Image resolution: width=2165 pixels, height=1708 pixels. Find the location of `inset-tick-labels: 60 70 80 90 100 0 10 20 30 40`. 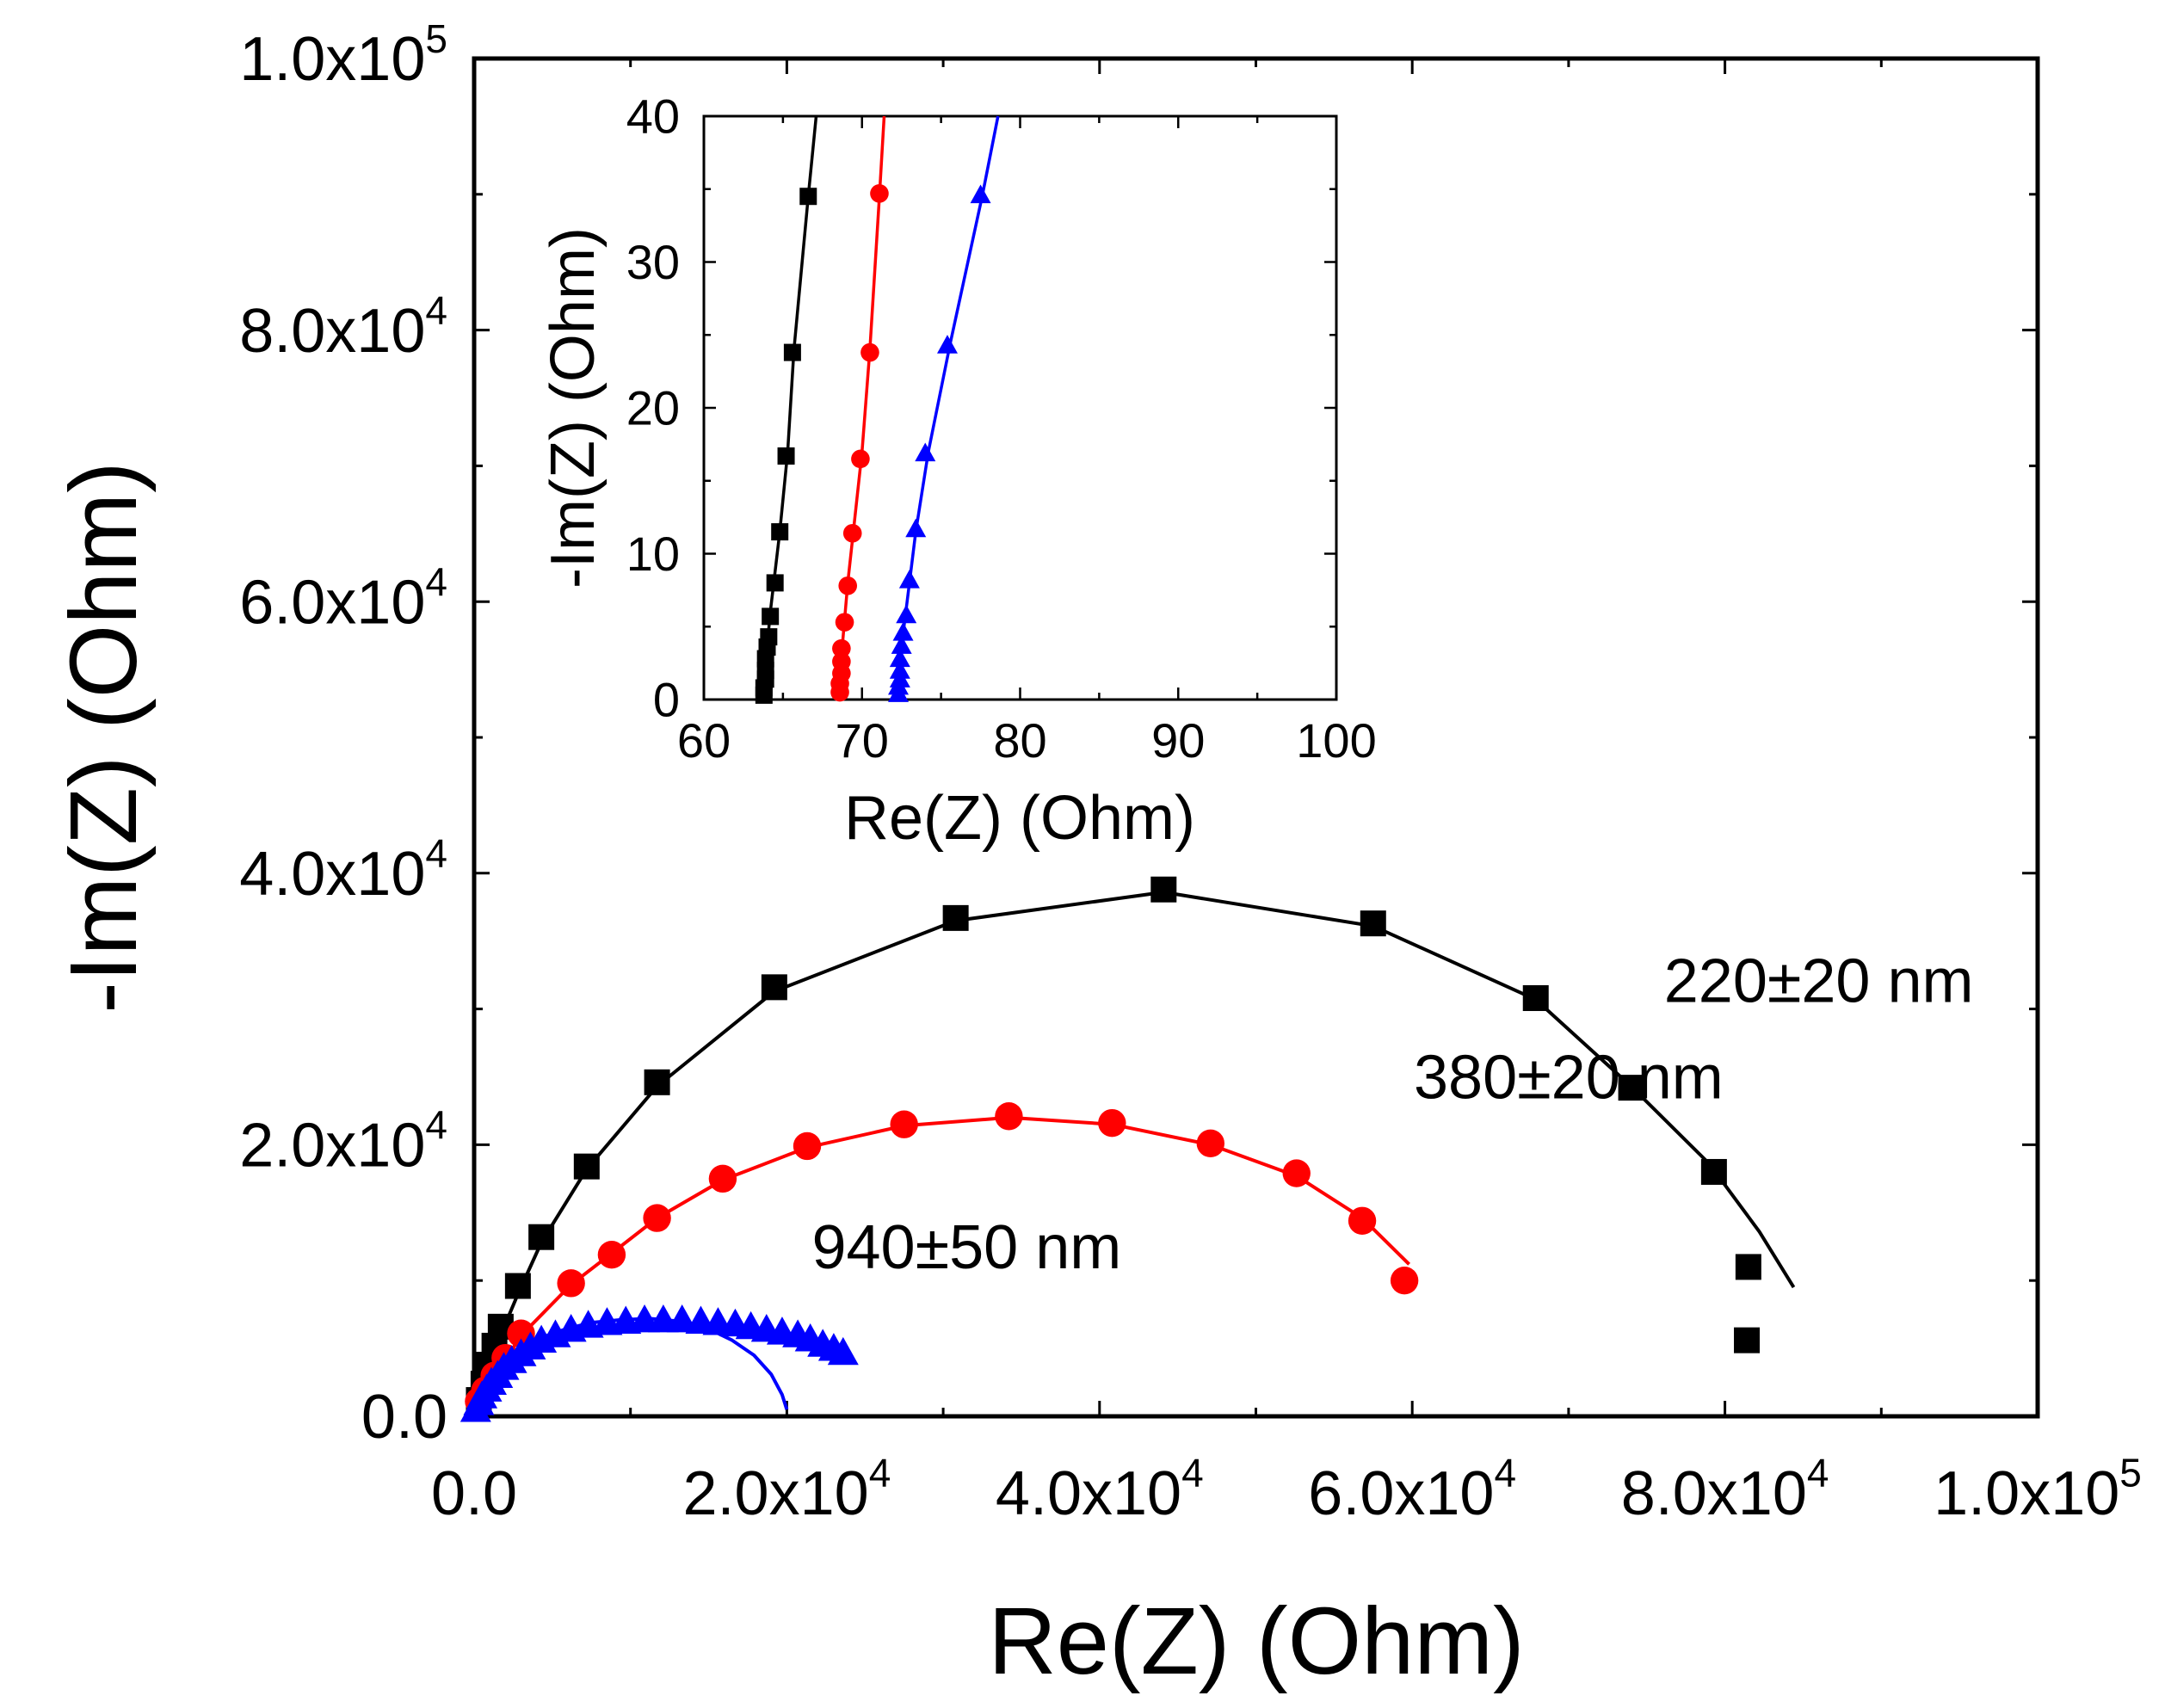

inset-tick-labels: 60 70 80 90 100 0 10 20 30 40 is located at coordinates (1001, 429).